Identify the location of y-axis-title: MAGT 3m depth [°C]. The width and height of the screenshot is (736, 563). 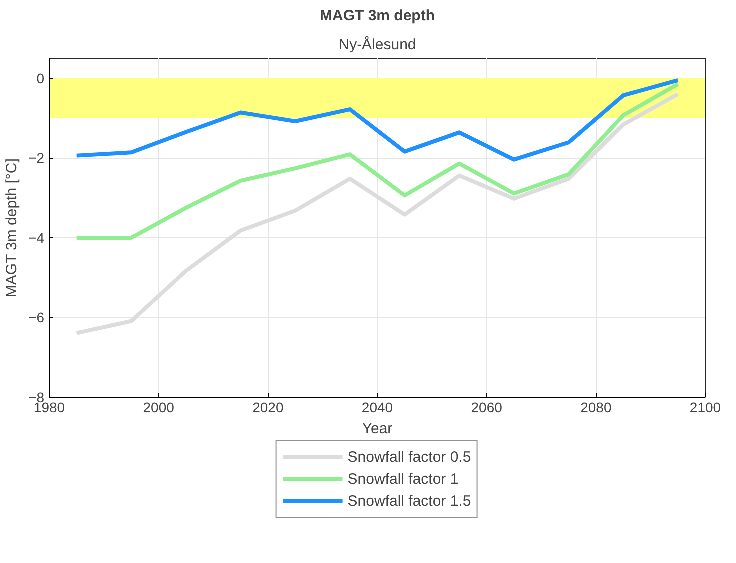
(12, 228).